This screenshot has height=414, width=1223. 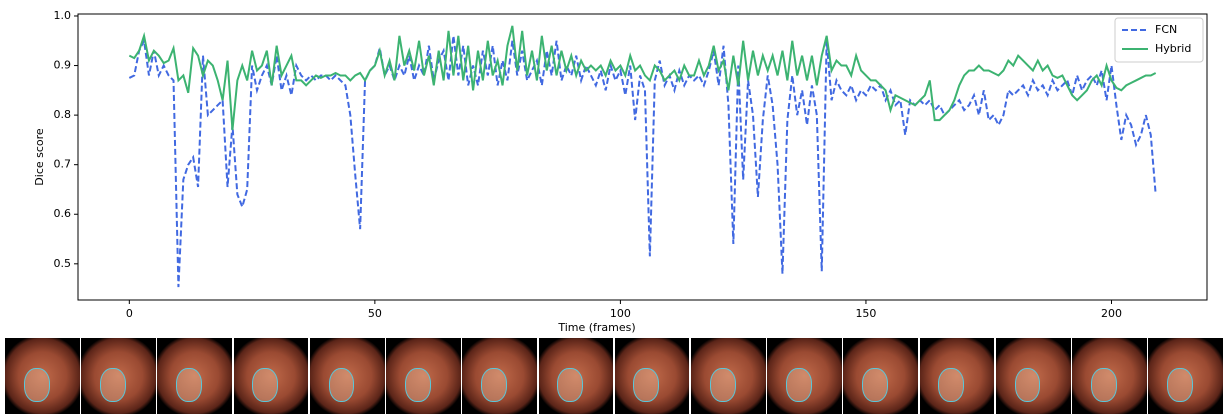 What do you see at coordinates (1166, 29) in the screenshot?
I see `legend-label: FCN` at bounding box center [1166, 29].